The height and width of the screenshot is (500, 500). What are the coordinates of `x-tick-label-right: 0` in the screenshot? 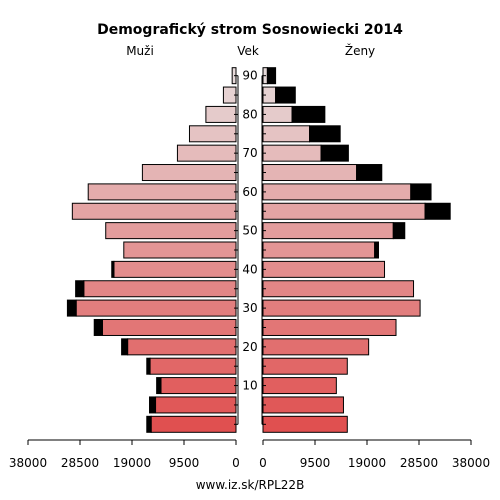 It's located at (263, 463).